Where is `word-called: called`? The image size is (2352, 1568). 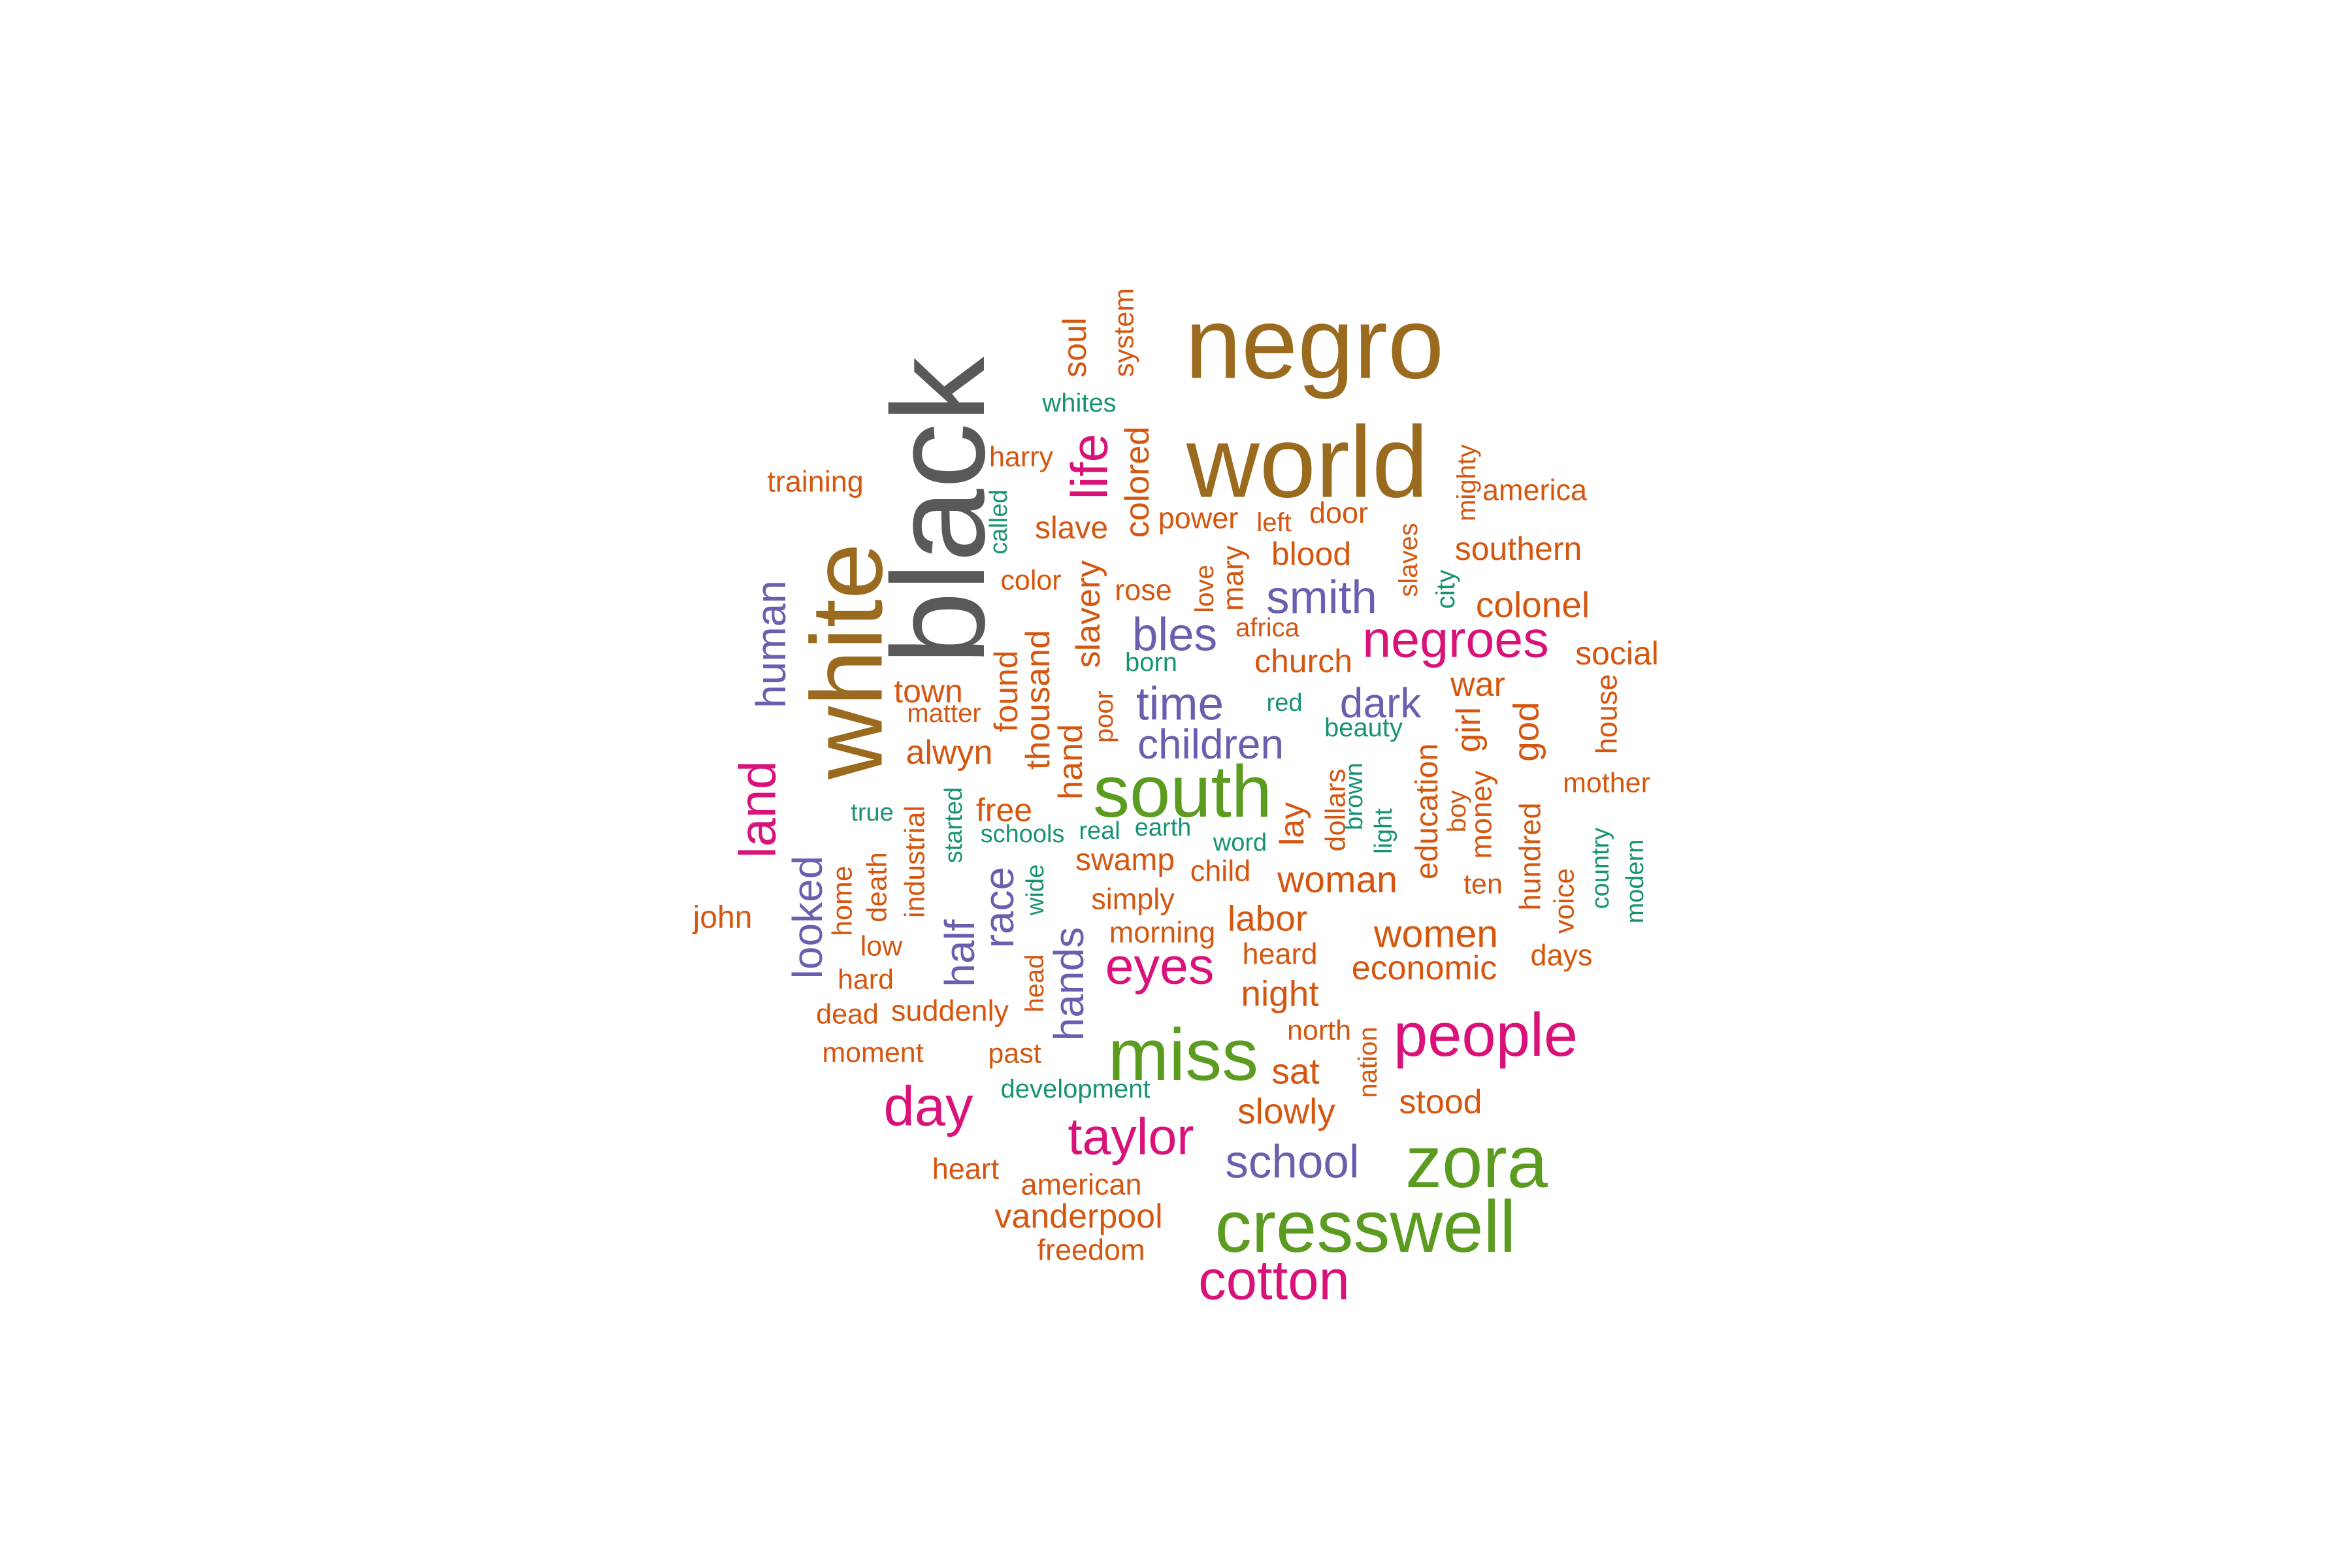 word-called: called is located at coordinates (999, 522).